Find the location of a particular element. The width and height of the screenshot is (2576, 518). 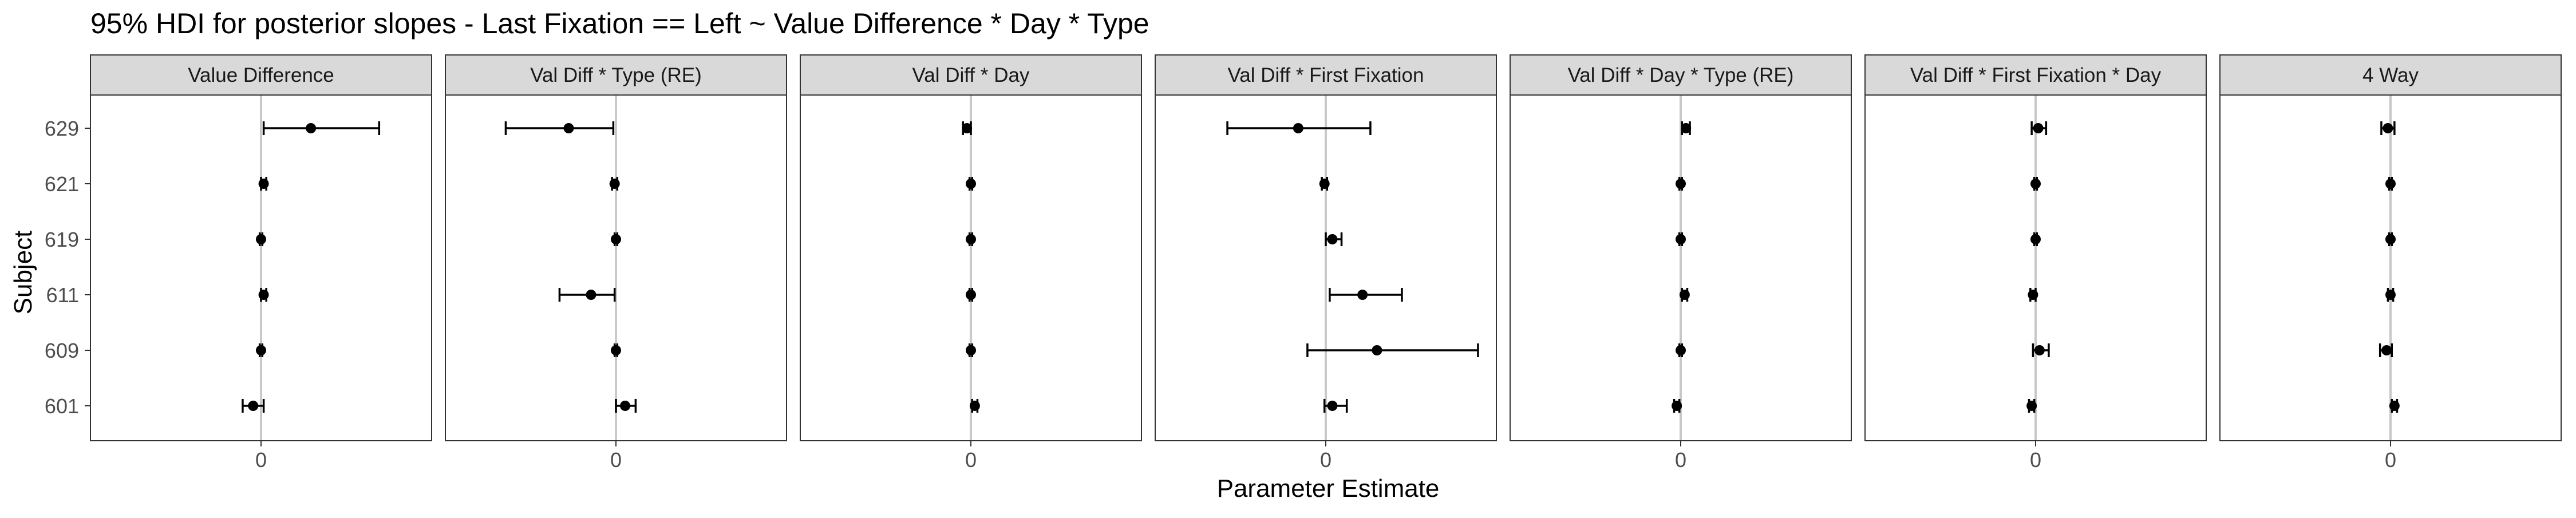

facet-4-x-tick-label: 0 is located at coordinates (1326, 460).